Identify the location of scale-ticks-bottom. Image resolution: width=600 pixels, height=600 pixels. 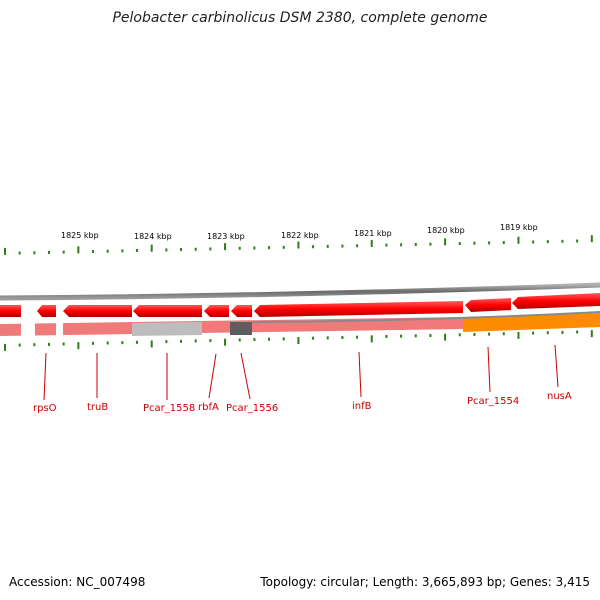
(298, 340).